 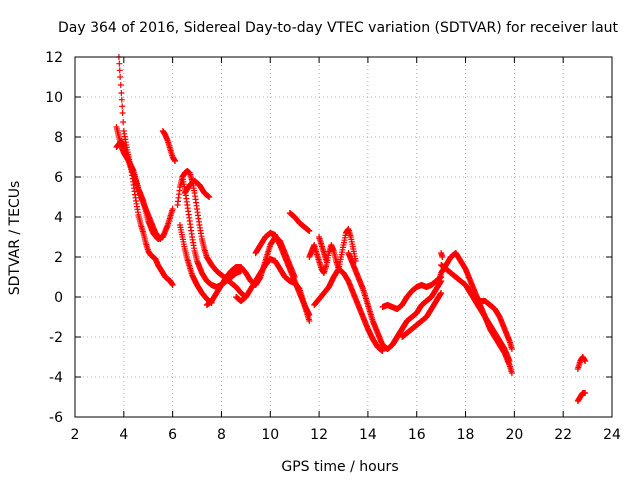 What do you see at coordinates (323, 249) in the screenshot?
I see `series-arc15` at bounding box center [323, 249].